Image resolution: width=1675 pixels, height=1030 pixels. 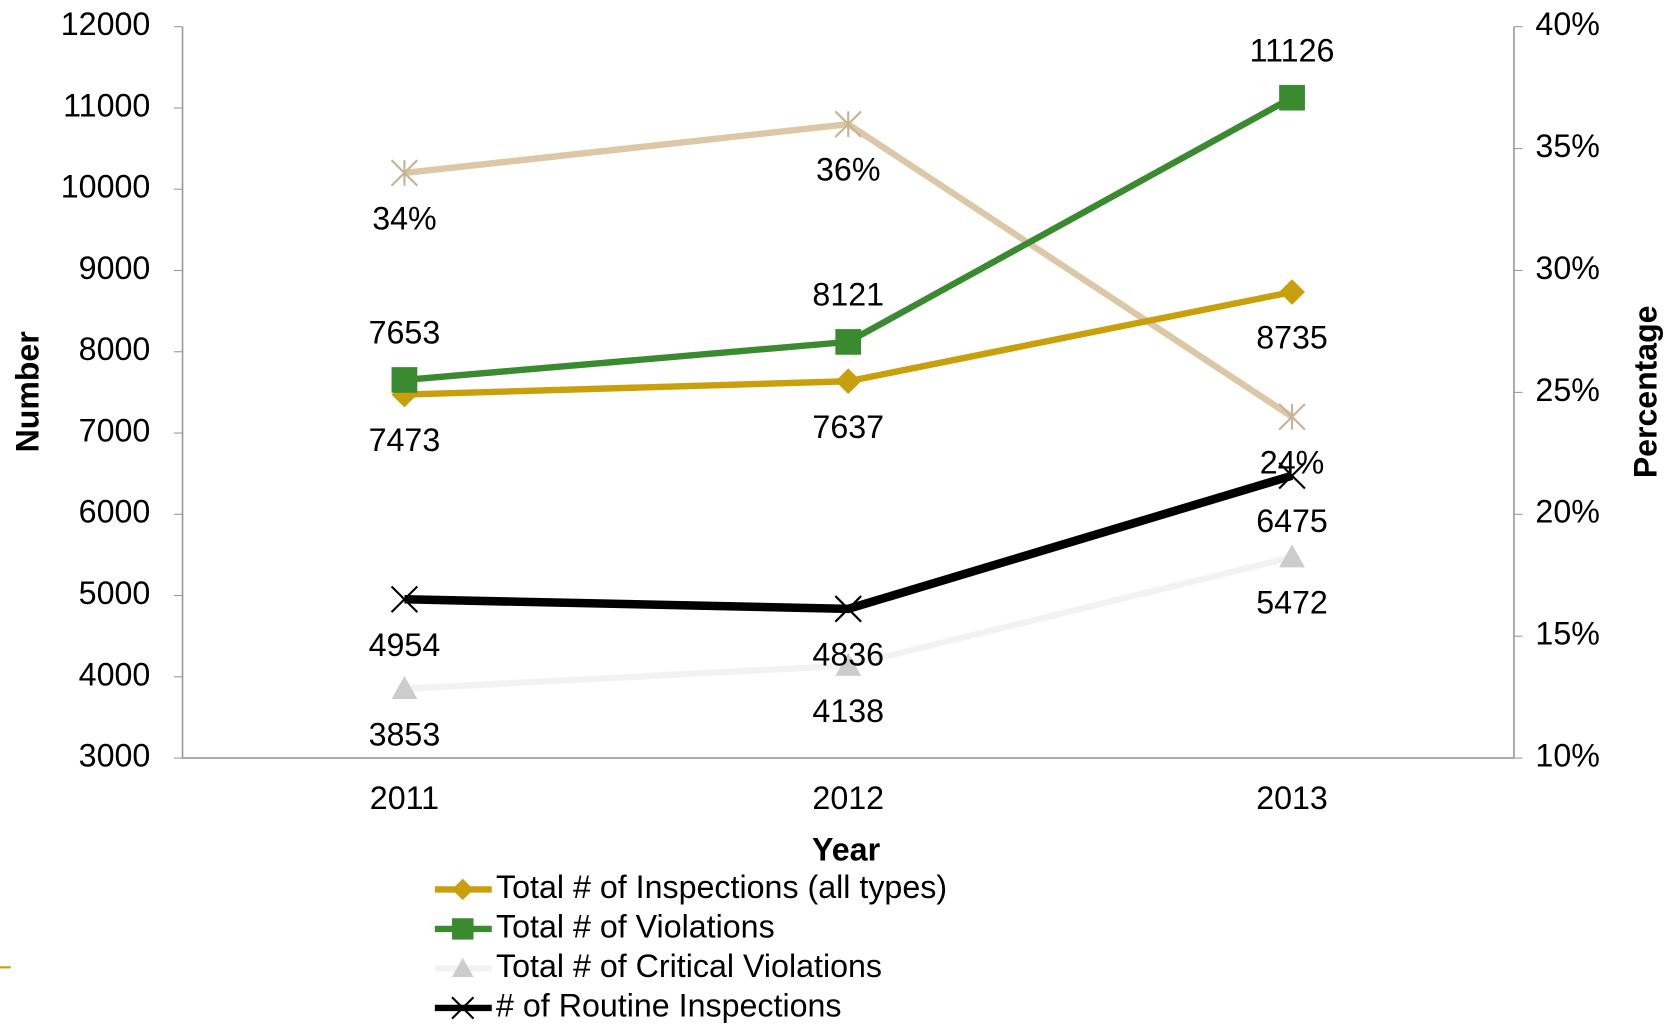 I want to click on y-tick-label: 7000, so click(x=115, y=431).